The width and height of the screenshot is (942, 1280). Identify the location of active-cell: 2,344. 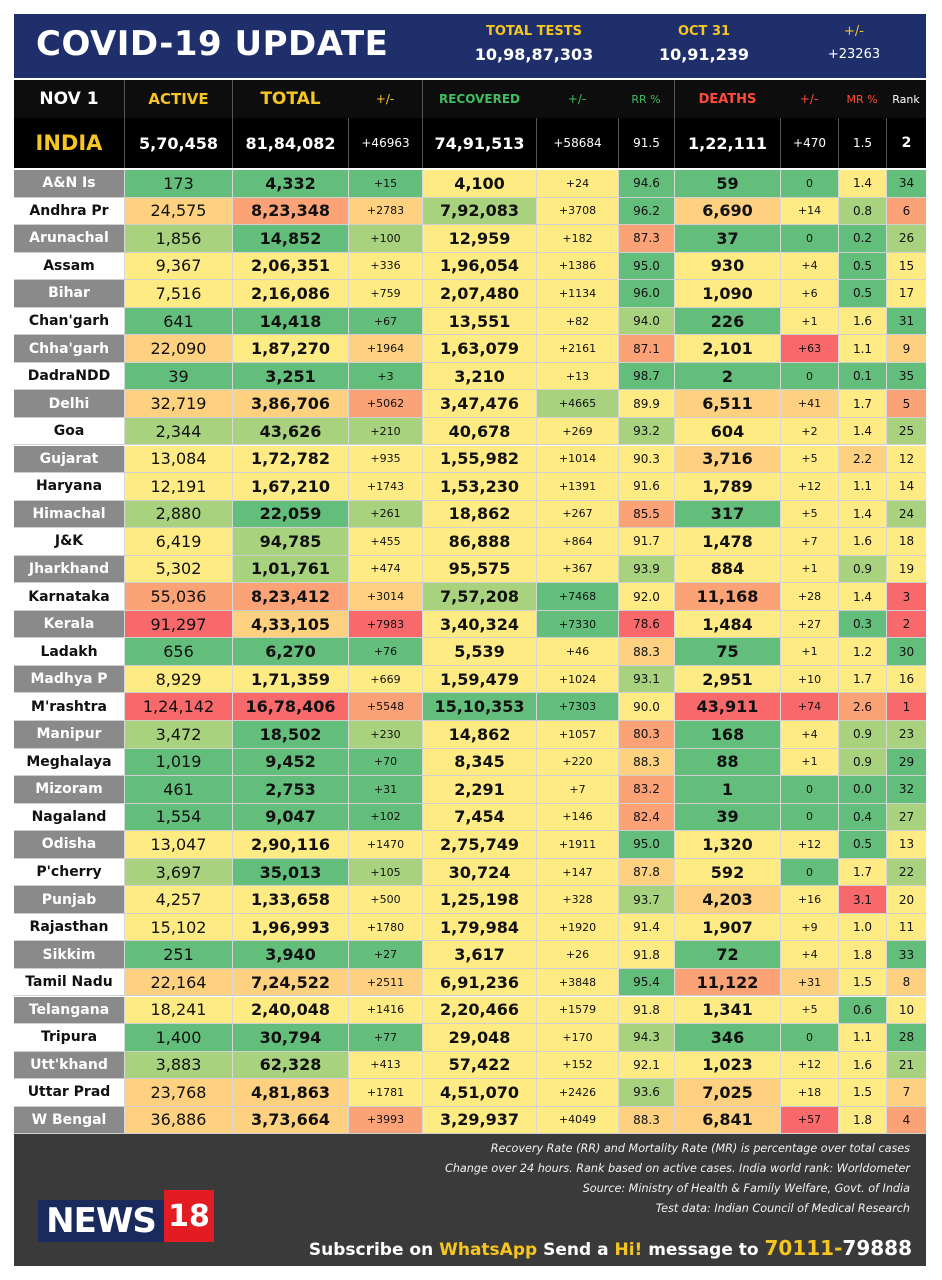
(178, 431).